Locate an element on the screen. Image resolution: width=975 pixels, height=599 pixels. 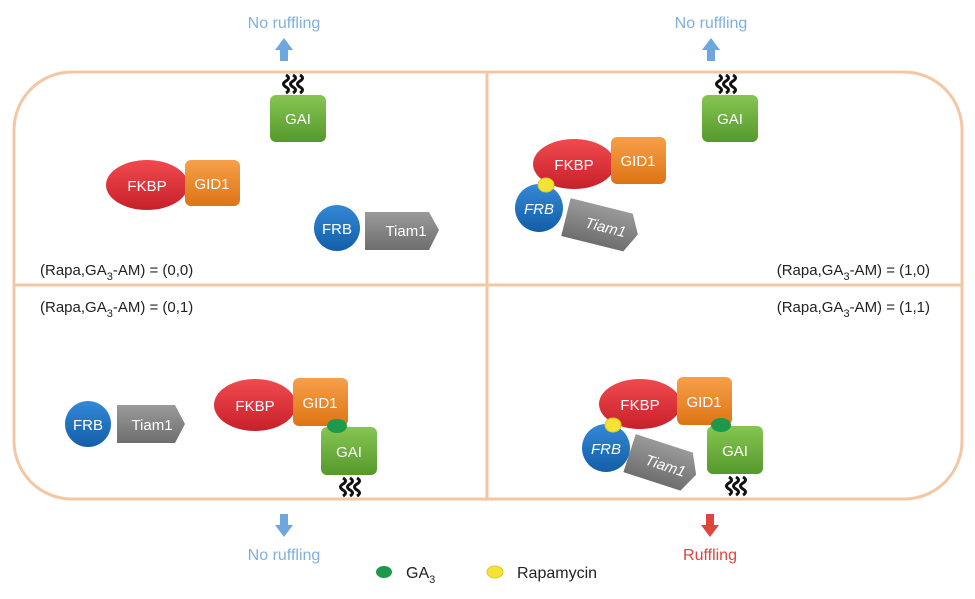
up-arrow-right is located at coordinates (711, 49).